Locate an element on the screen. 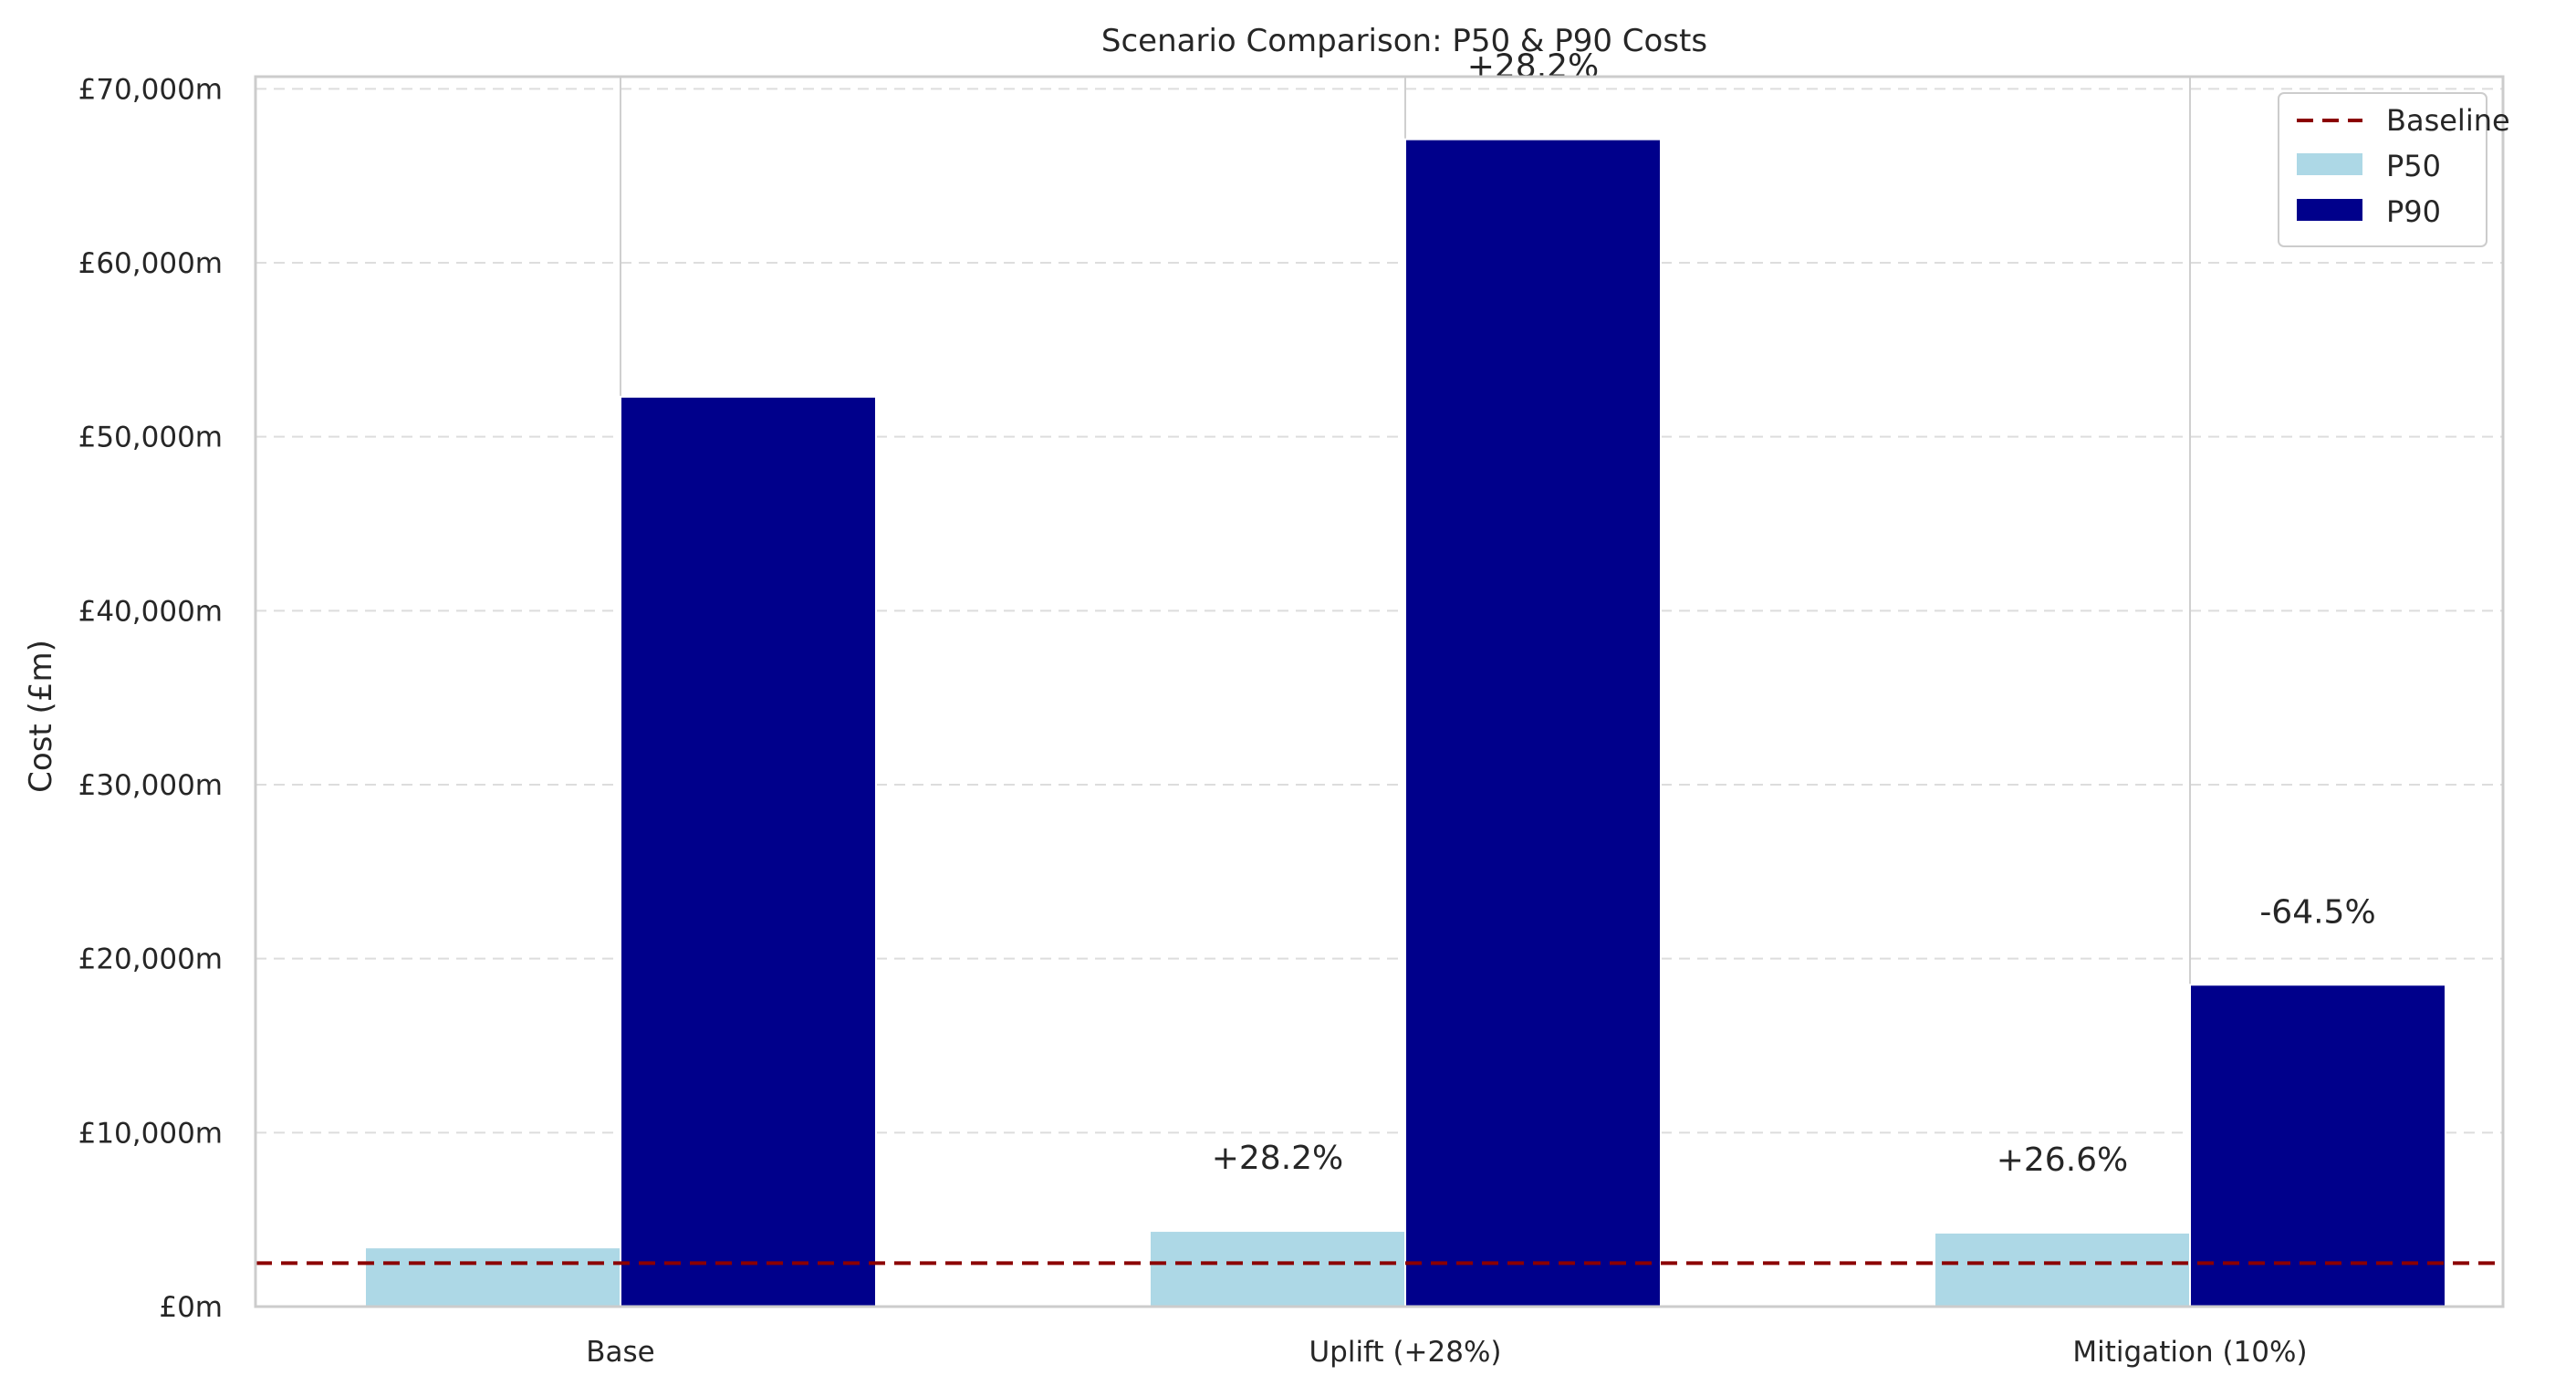  x-tick-label: Uplift (+28%) is located at coordinates (1405, 1352).